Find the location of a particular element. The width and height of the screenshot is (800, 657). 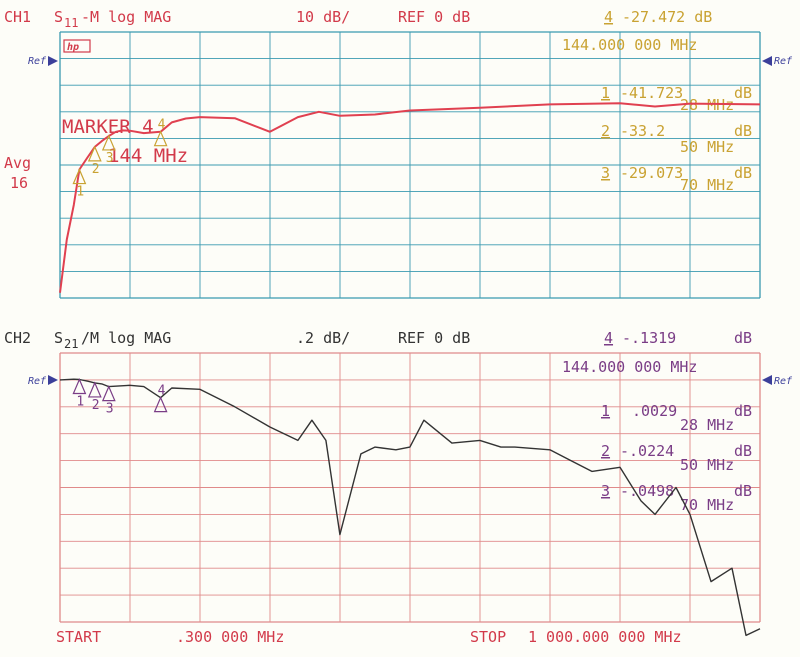

ch2-active-marker-unit: dB is located at coordinates (743, 338).